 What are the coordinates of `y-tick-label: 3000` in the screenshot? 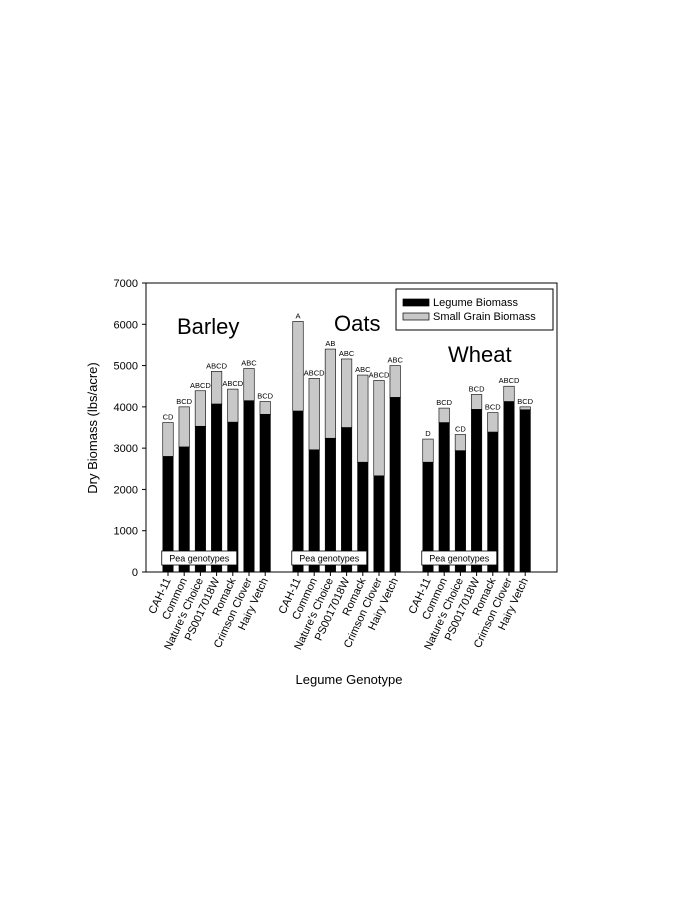 It's located at (126, 449).